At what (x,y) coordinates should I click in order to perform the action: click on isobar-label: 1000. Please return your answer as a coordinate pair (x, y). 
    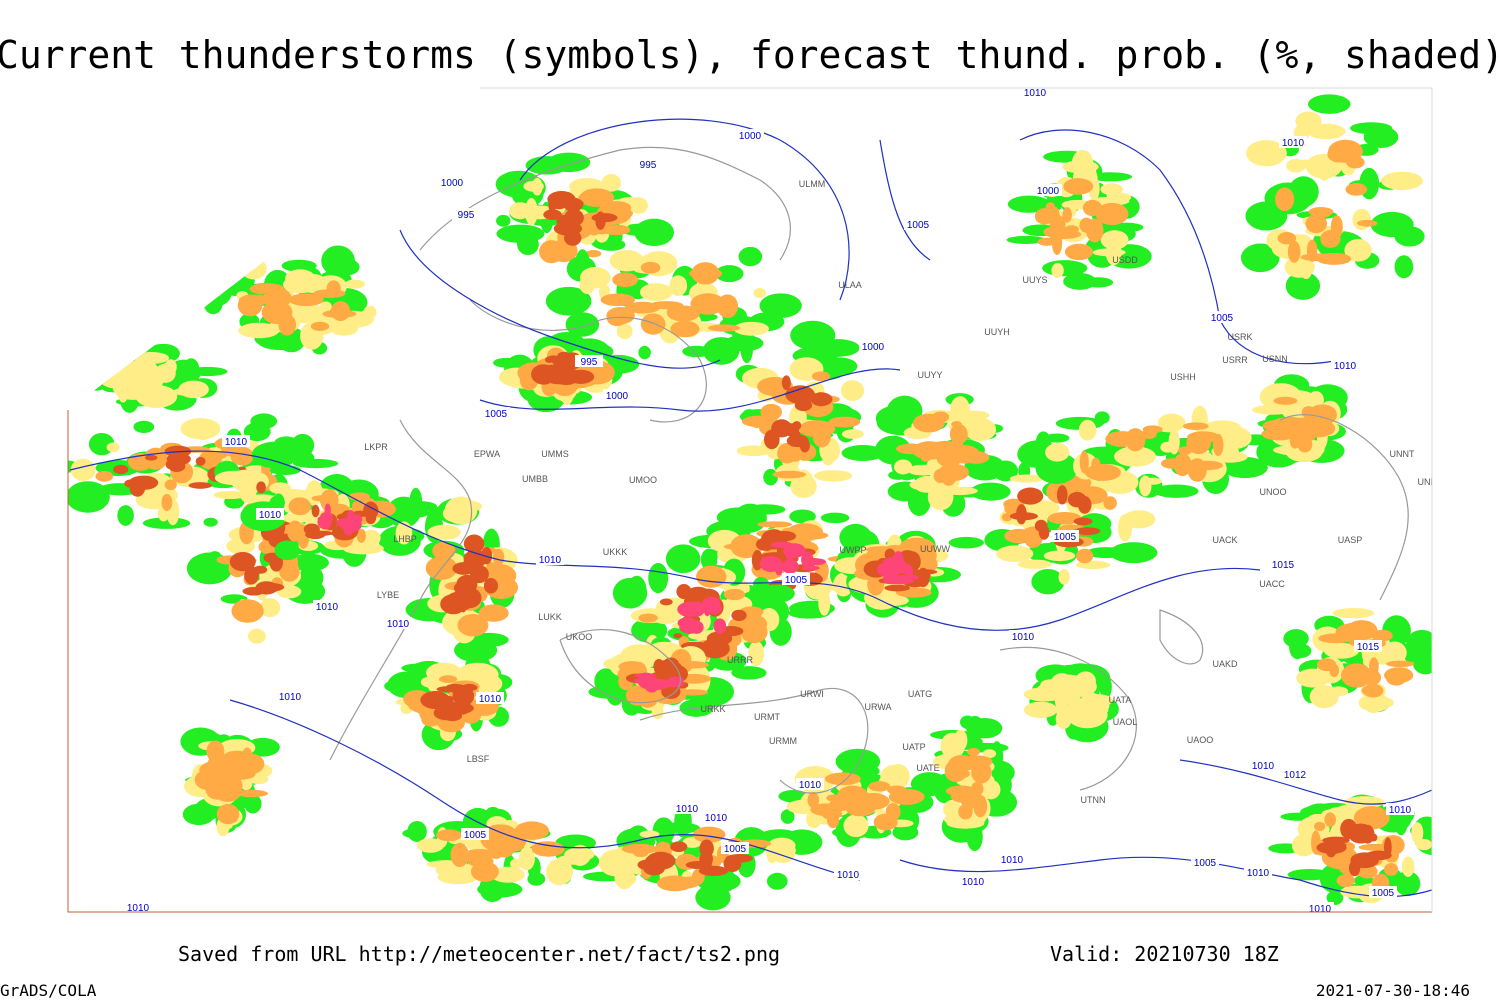
    Looking at the image, I should click on (873, 347).